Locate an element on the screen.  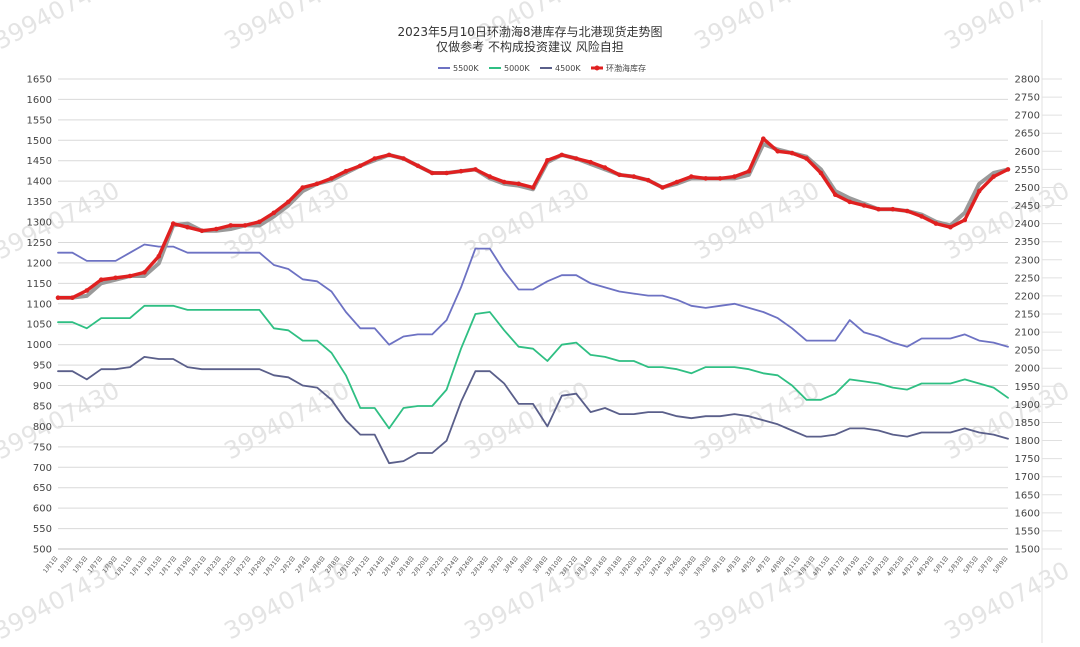
y-left-tick-label: 600 is located at coordinates (42, 509).